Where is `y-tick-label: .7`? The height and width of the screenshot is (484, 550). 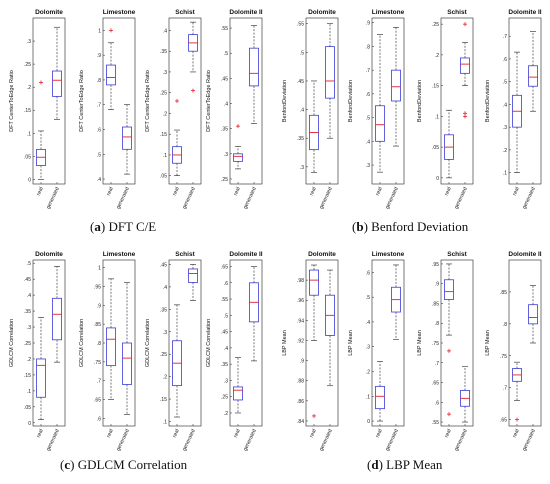 y-tick-label: .7 is located at coordinates (505, 37).